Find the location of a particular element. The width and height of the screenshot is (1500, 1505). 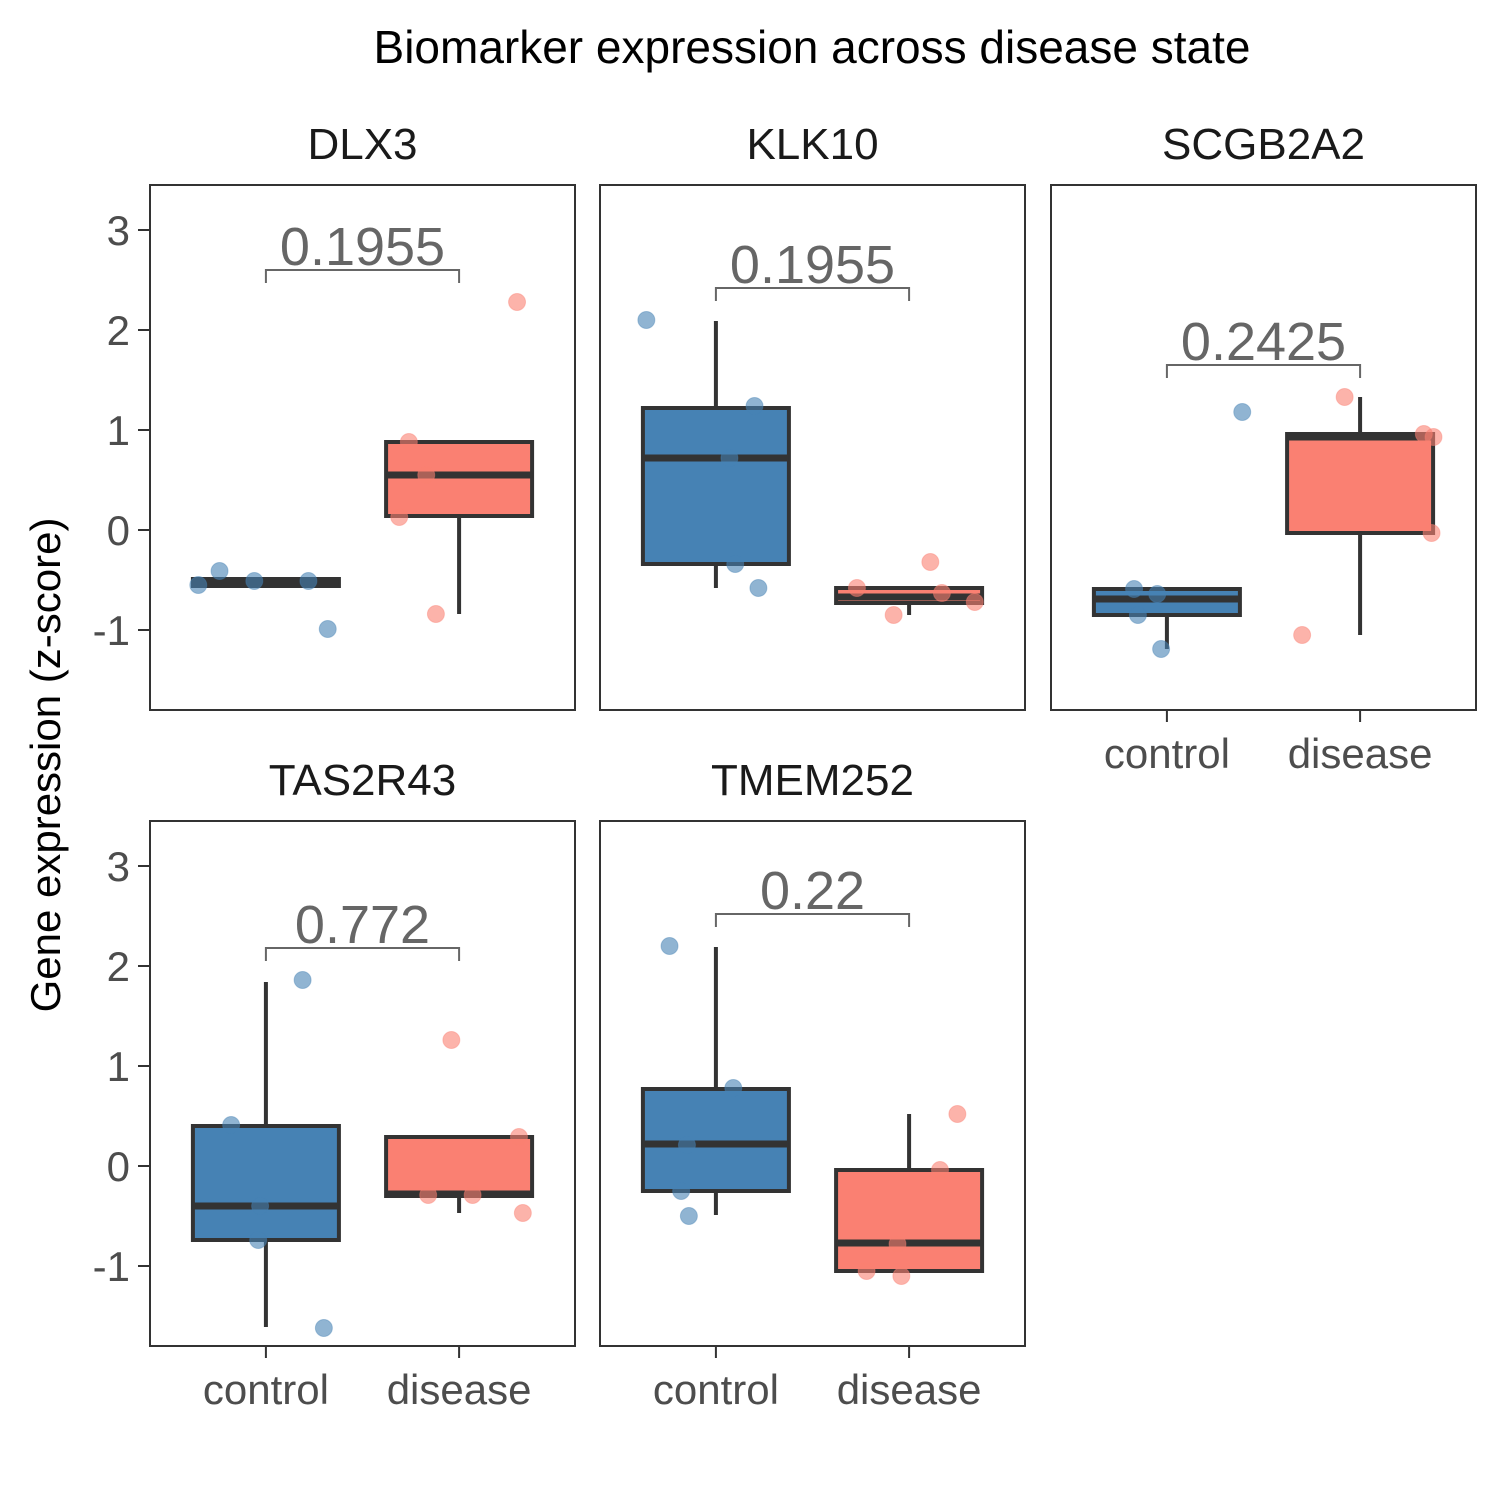

panel-klk10: KLK10 0.1955 is located at coordinates (812, 415).